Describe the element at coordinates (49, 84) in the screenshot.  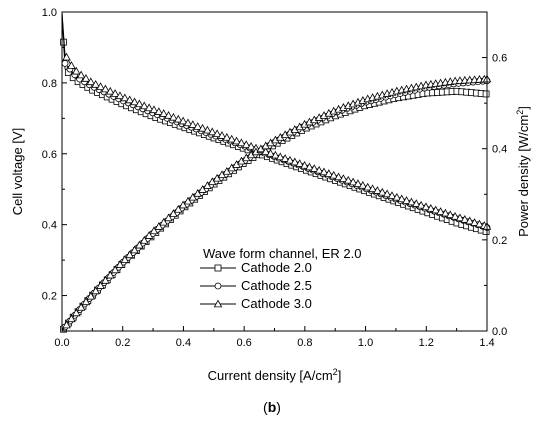
I see `y-tick-label: 0.8` at that location.